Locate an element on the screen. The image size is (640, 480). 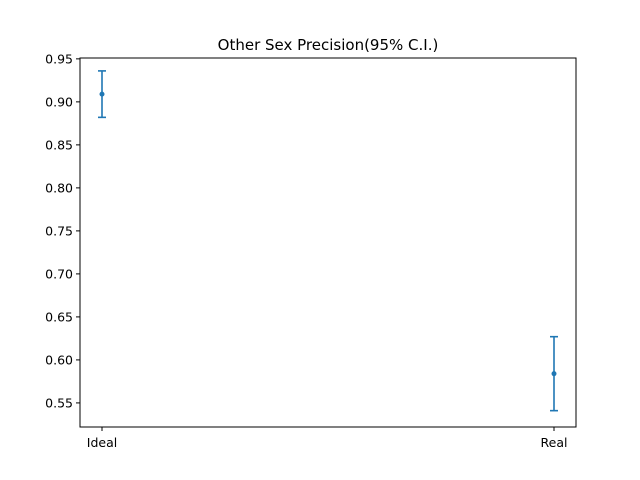
x-axis: Ideal Real is located at coordinates (327, 438).